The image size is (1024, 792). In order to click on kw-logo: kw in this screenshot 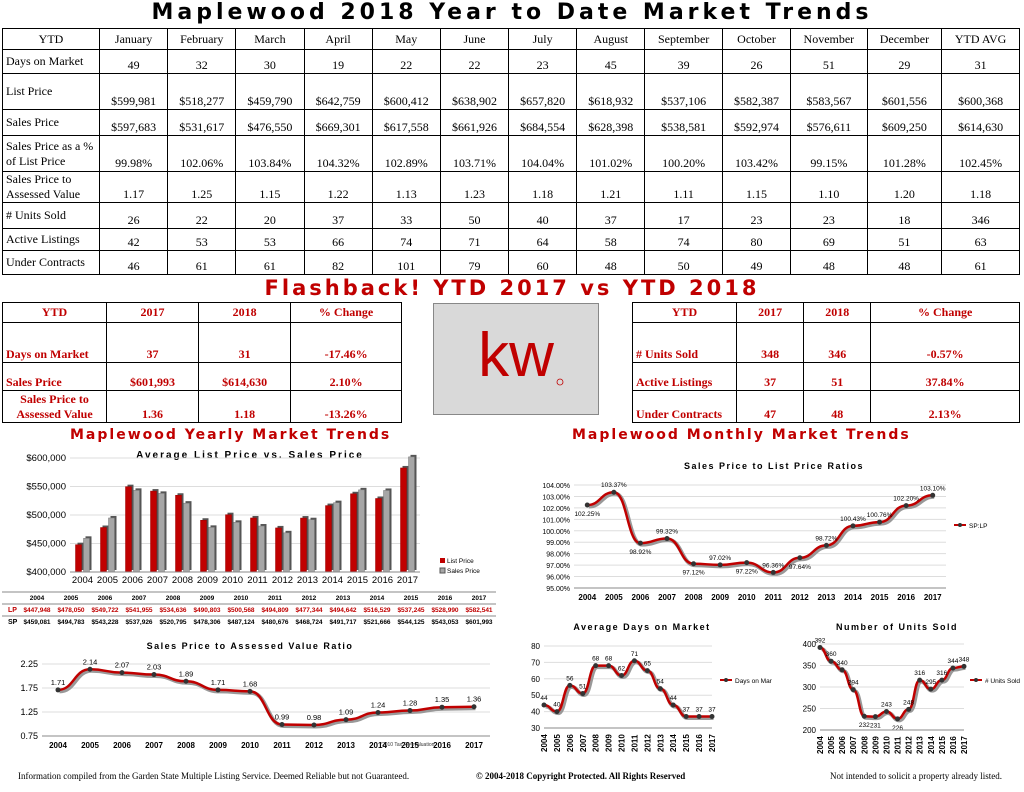, I will do `click(516, 359)`.